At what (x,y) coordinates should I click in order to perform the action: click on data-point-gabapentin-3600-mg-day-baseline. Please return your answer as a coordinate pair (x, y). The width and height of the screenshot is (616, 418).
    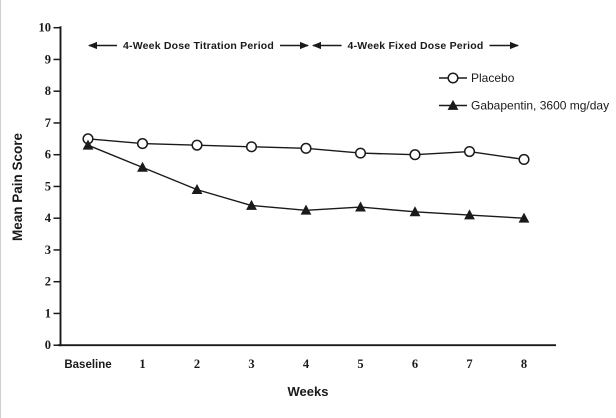
    Looking at the image, I should click on (88, 144).